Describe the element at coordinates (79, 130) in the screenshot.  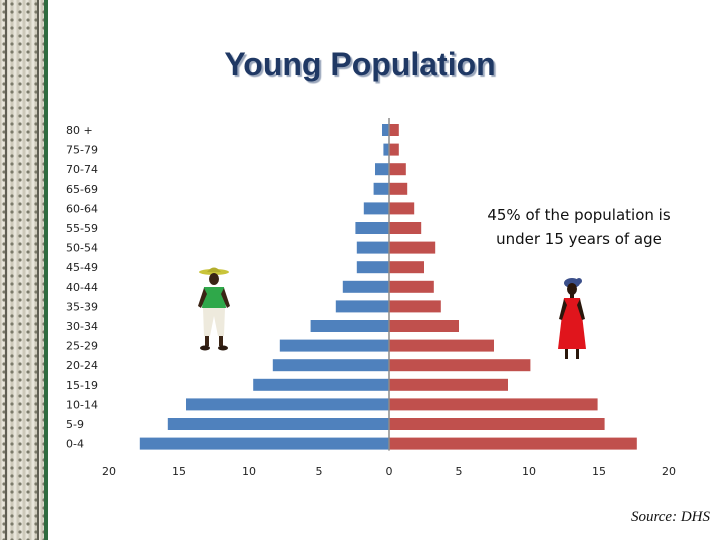
I see `y-tick-label: 80 +` at that location.